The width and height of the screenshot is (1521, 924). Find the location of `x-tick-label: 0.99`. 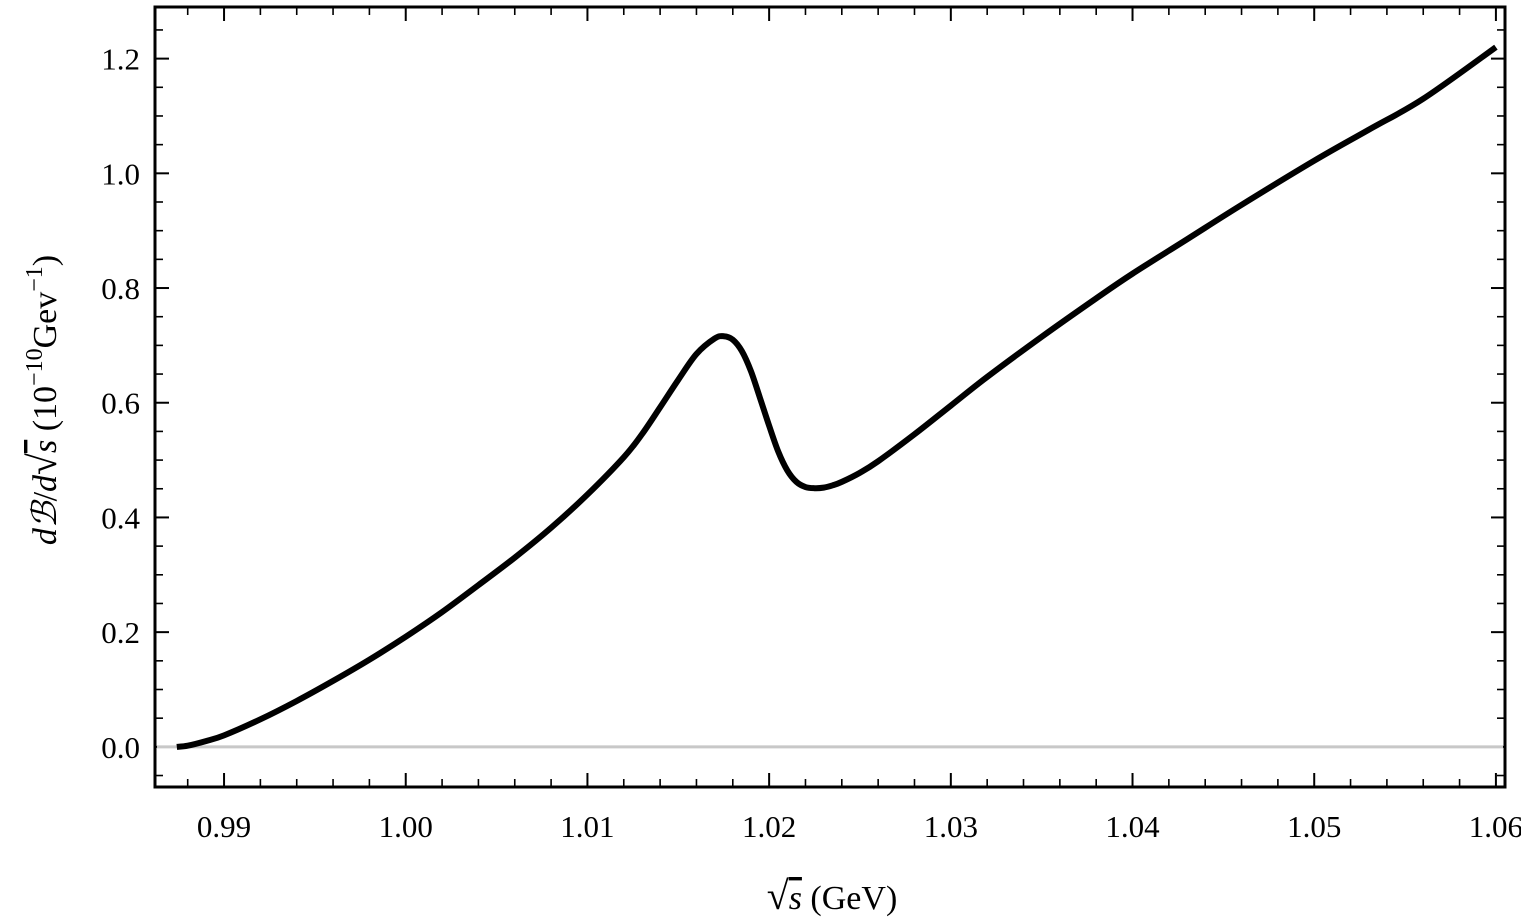

x-tick-label: 0.99 is located at coordinates (224, 826).